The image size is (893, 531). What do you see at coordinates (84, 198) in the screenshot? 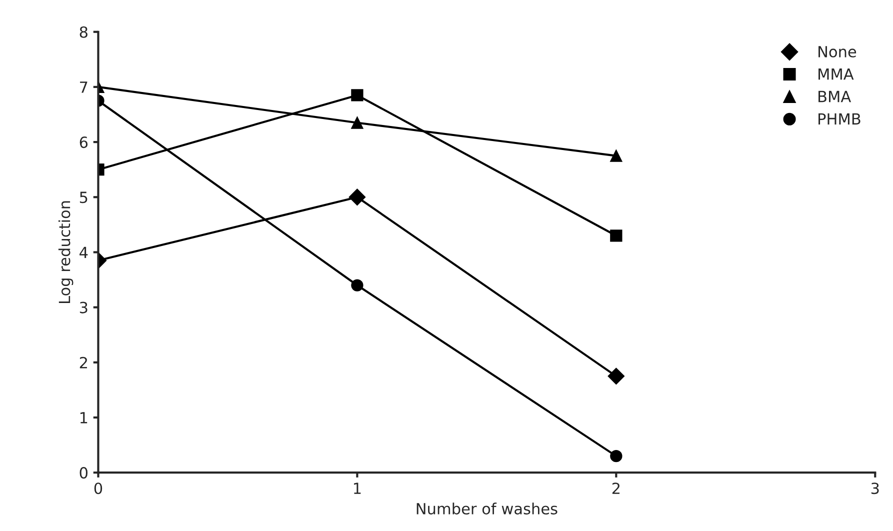
I see `y-tick-label: 5` at bounding box center [84, 198].